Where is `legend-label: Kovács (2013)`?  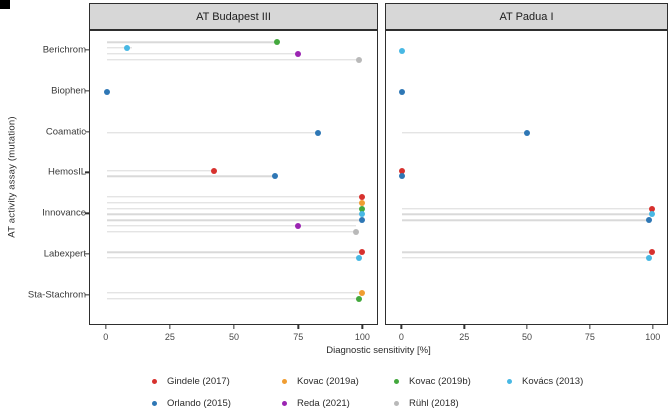 legend-label: Kovács (2013) is located at coordinates (553, 381).